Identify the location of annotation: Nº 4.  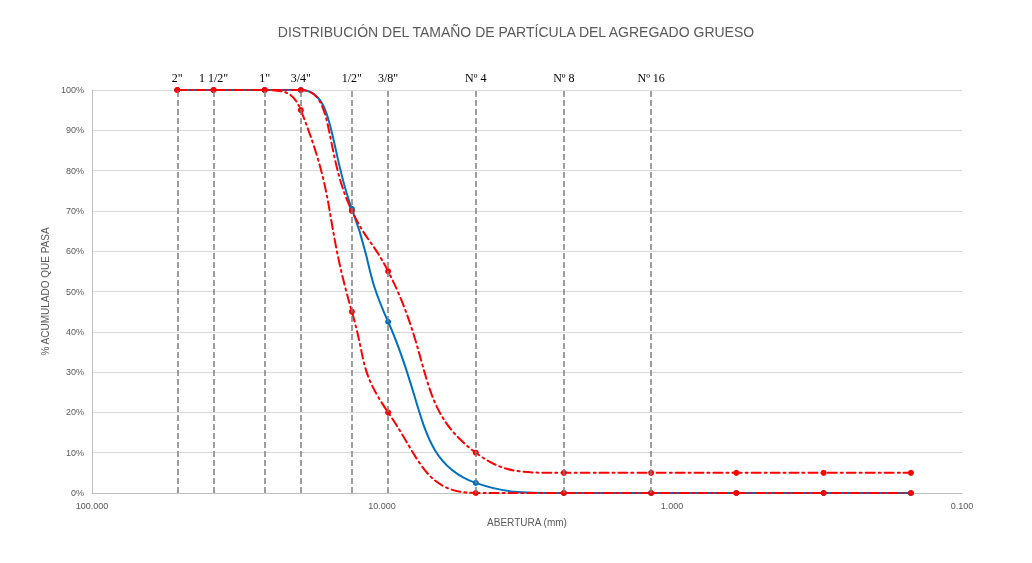
(476, 78).